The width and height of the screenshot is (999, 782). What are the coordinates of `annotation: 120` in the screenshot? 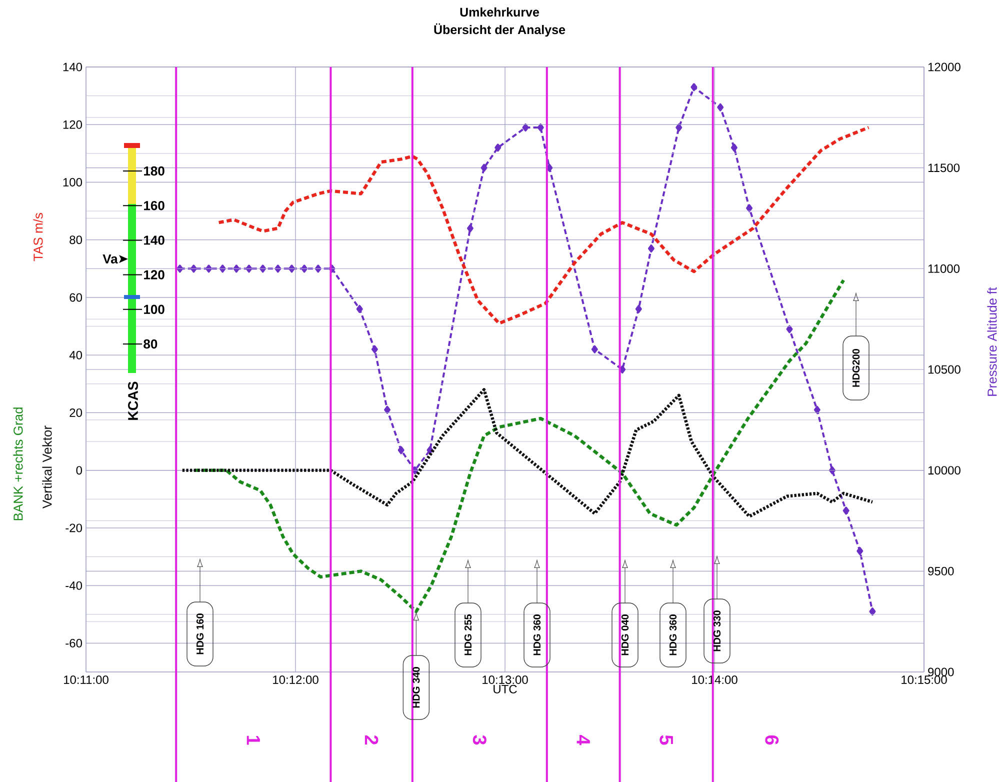 It's located at (154, 275).